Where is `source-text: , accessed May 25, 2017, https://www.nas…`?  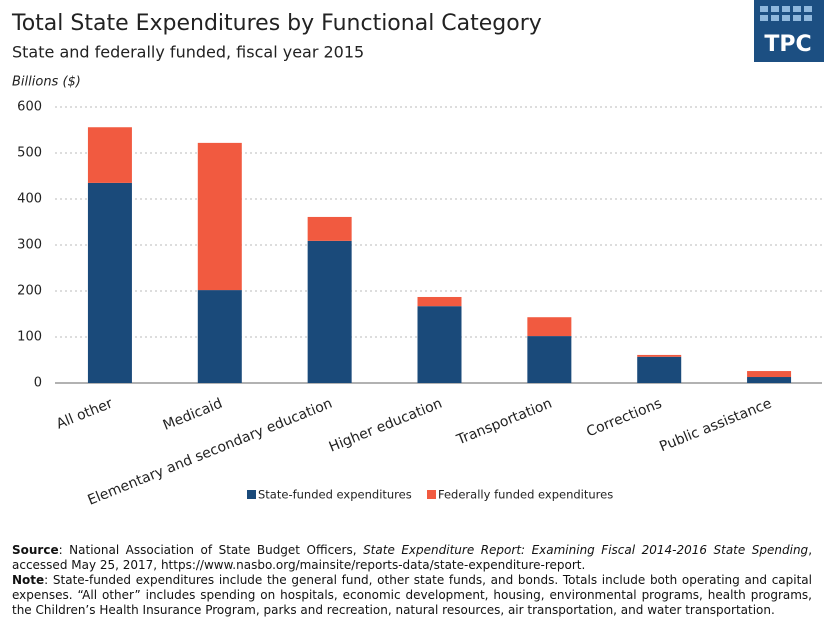 source-text: , accessed May 25, 2017, https://www.nas… is located at coordinates (412, 557).